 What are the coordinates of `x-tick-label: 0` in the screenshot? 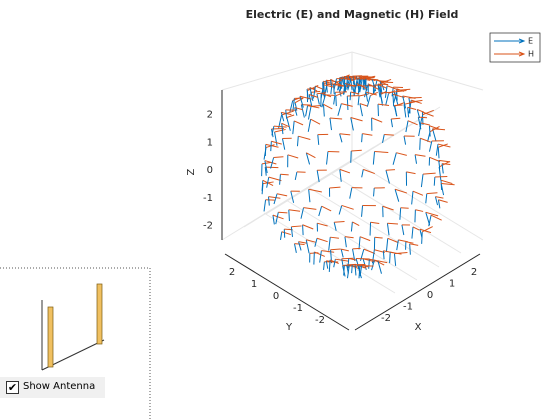 It's located at (430, 295).